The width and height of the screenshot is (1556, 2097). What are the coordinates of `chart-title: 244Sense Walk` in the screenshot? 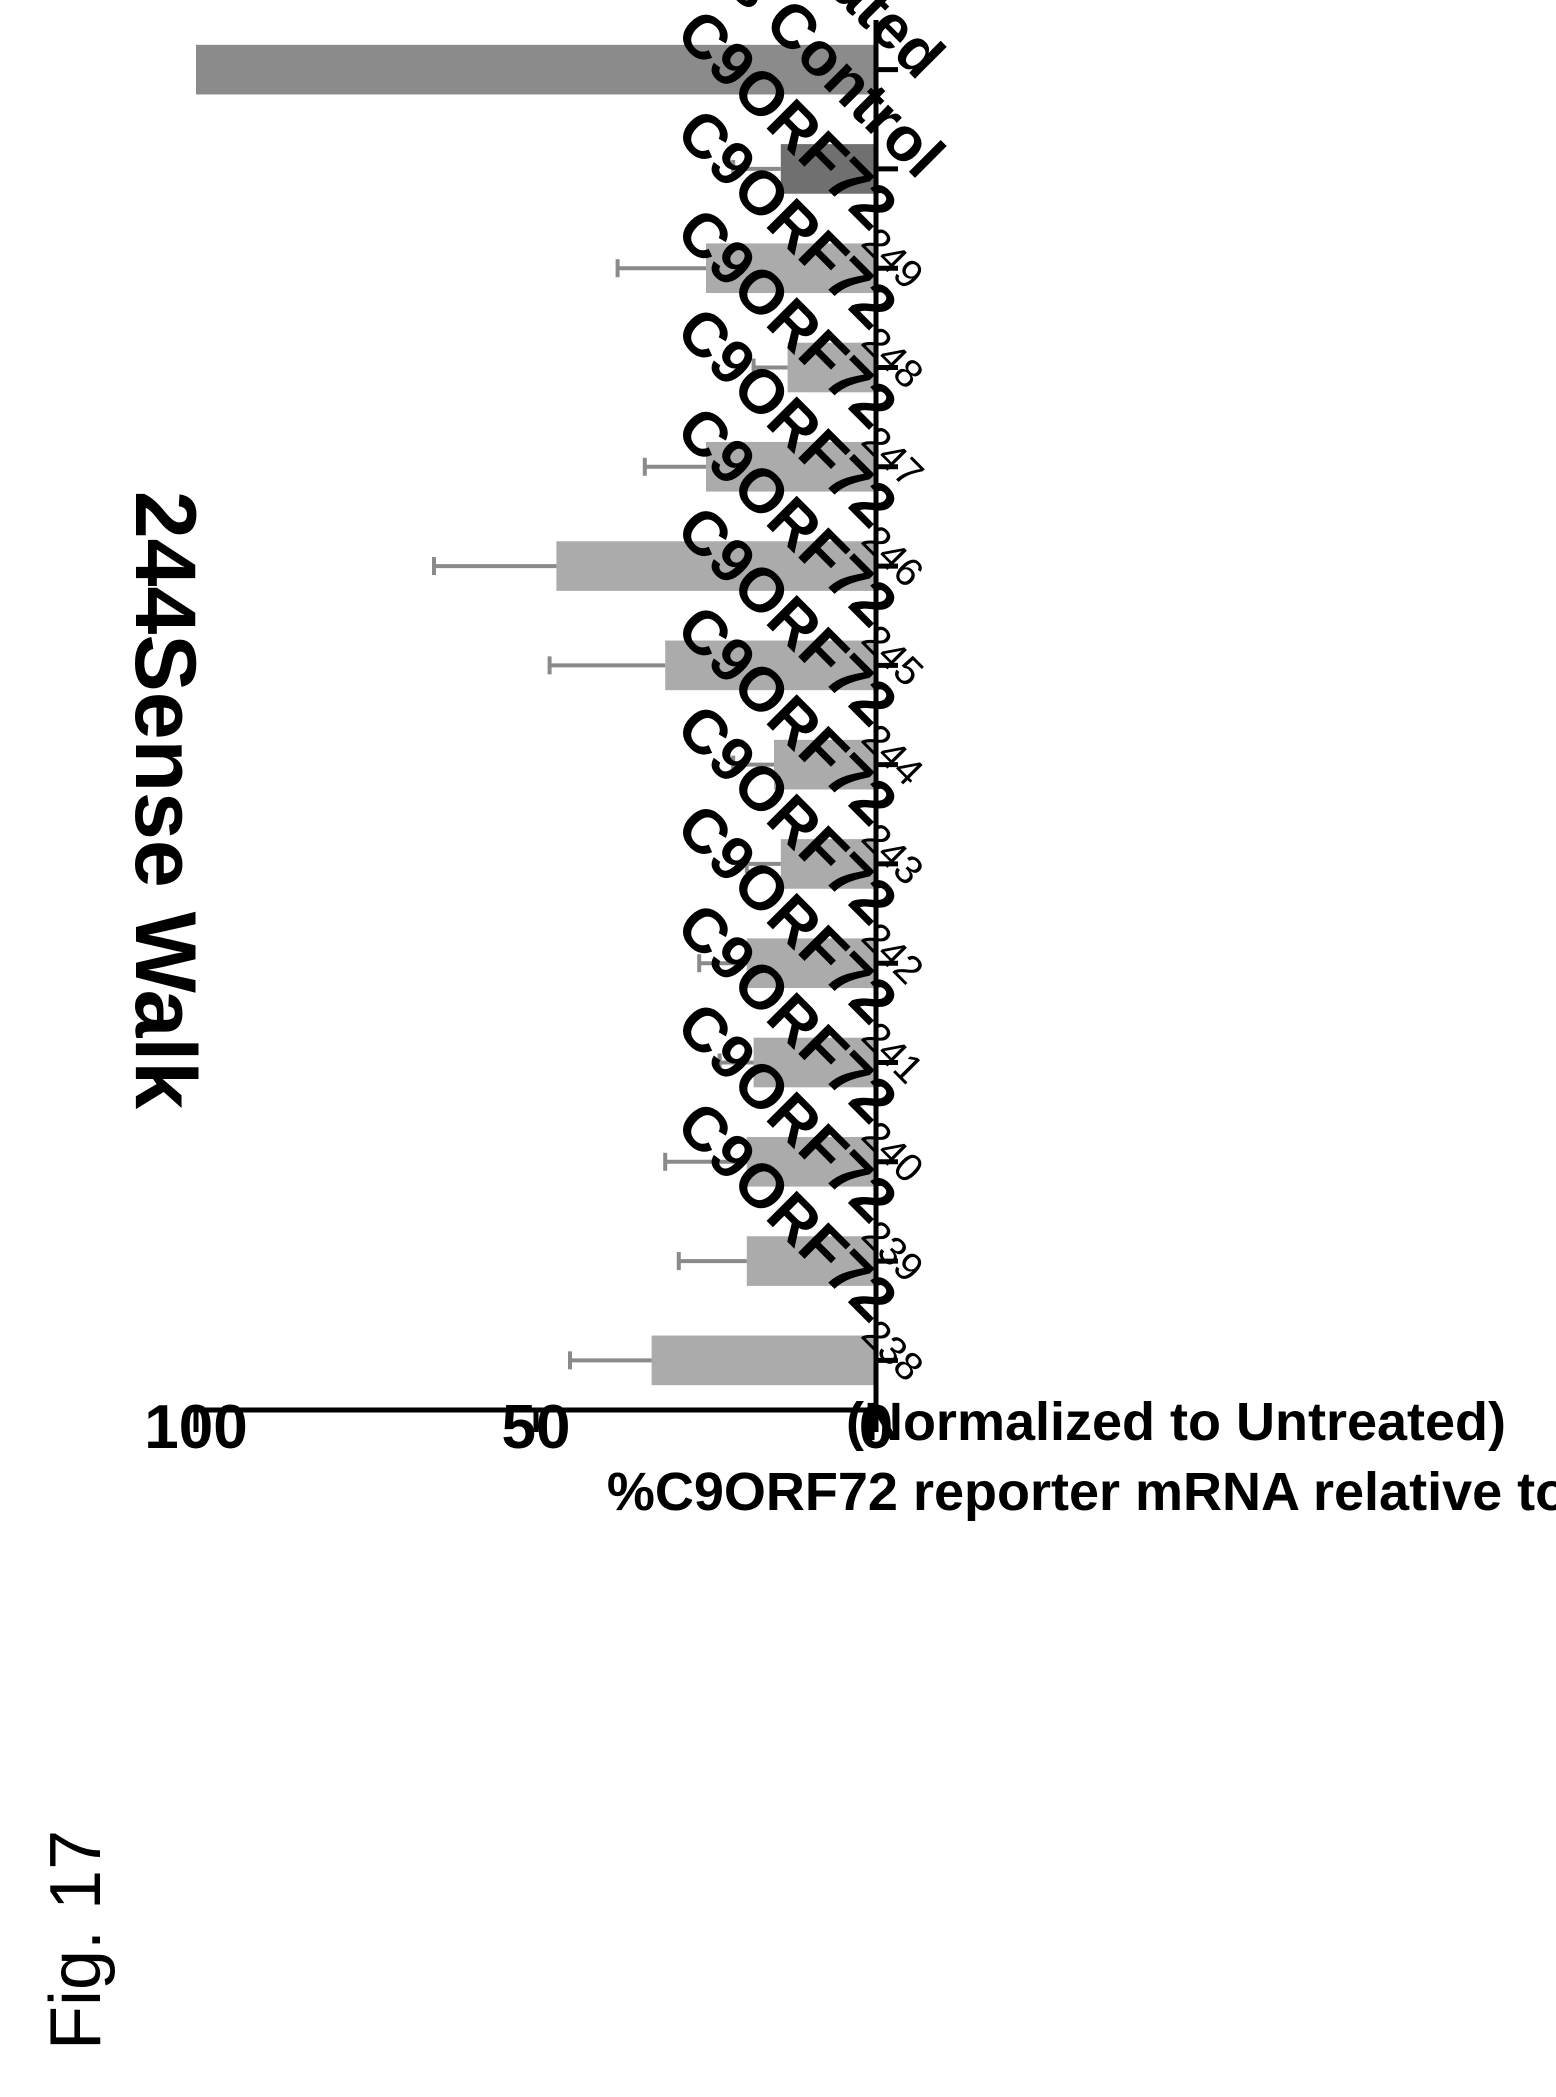 It's located at (165, 800).